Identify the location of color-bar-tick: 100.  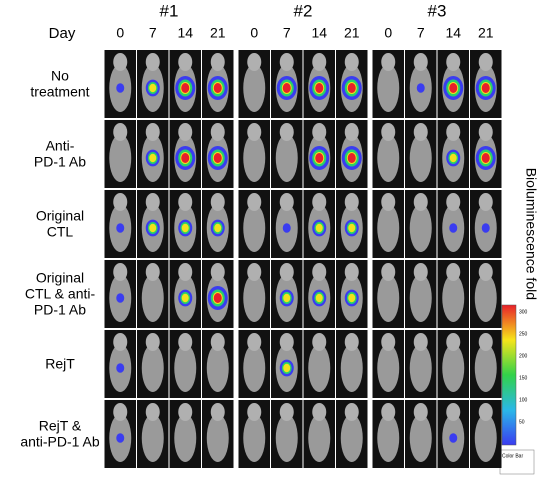
(523, 400).